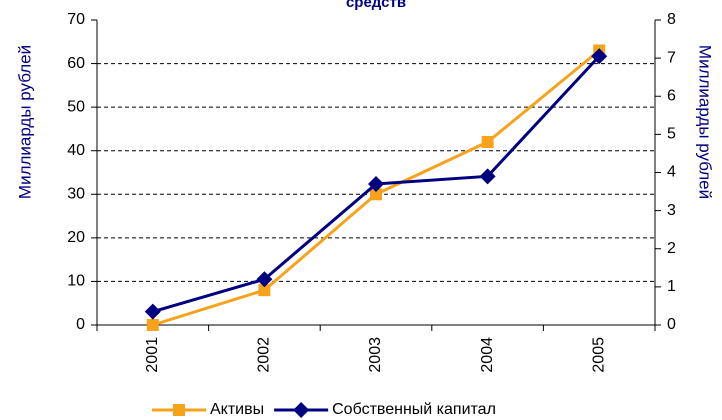 Image resolution: width=722 pixels, height=420 pixels. What do you see at coordinates (76, 150) in the screenshot?
I see `y-tick-label: 40` at bounding box center [76, 150].